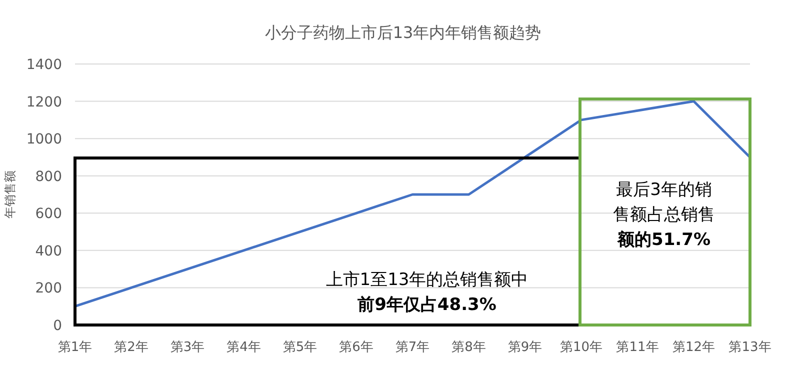 The height and width of the screenshot is (374, 786). Describe the element at coordinates (469, 347) in the screenshot. I see `x-tick-label: 第8年` at that location.